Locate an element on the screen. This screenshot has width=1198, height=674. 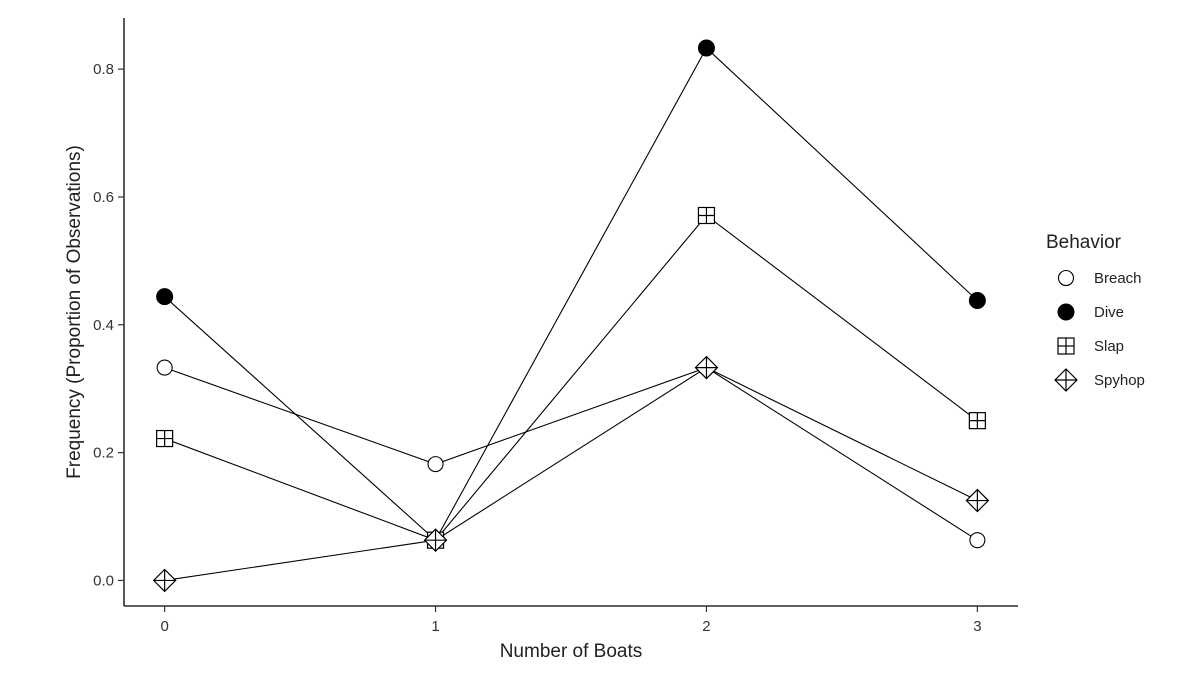
legend-title: Behavior is located at coordinates (1084, 242).